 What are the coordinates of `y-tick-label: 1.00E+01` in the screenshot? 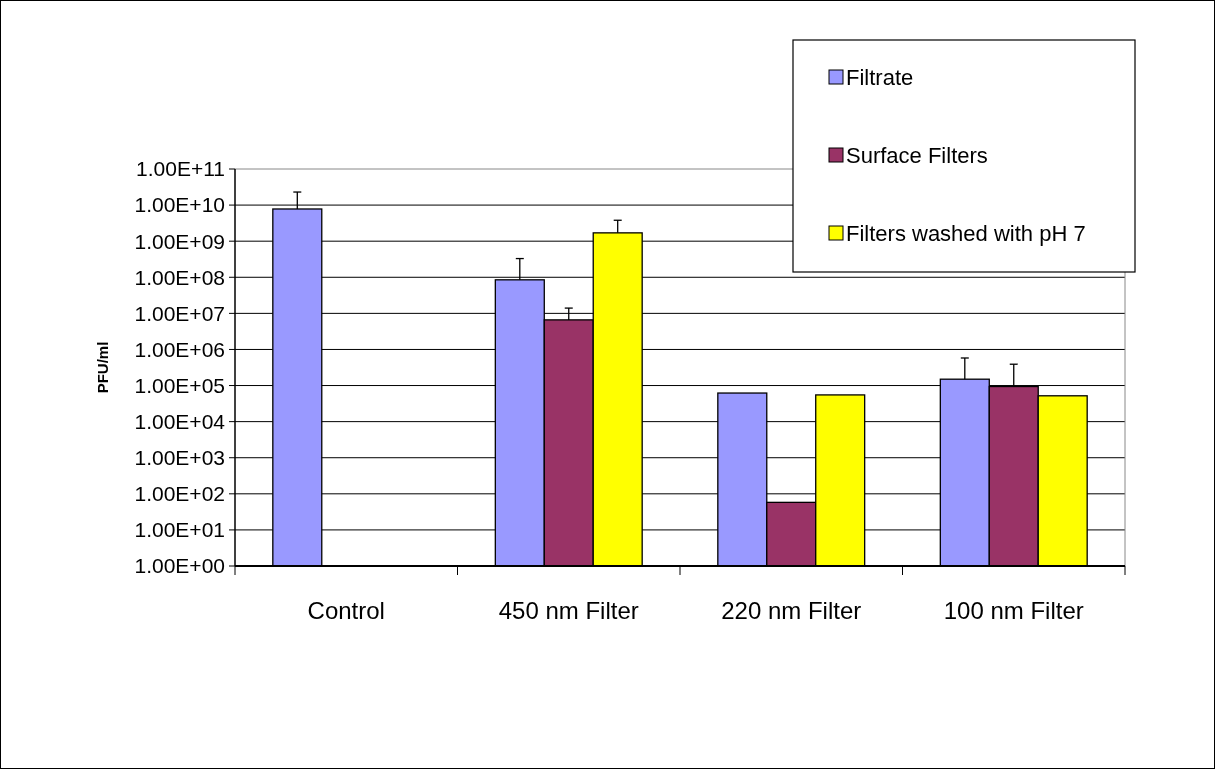 It's located at (179, 530).